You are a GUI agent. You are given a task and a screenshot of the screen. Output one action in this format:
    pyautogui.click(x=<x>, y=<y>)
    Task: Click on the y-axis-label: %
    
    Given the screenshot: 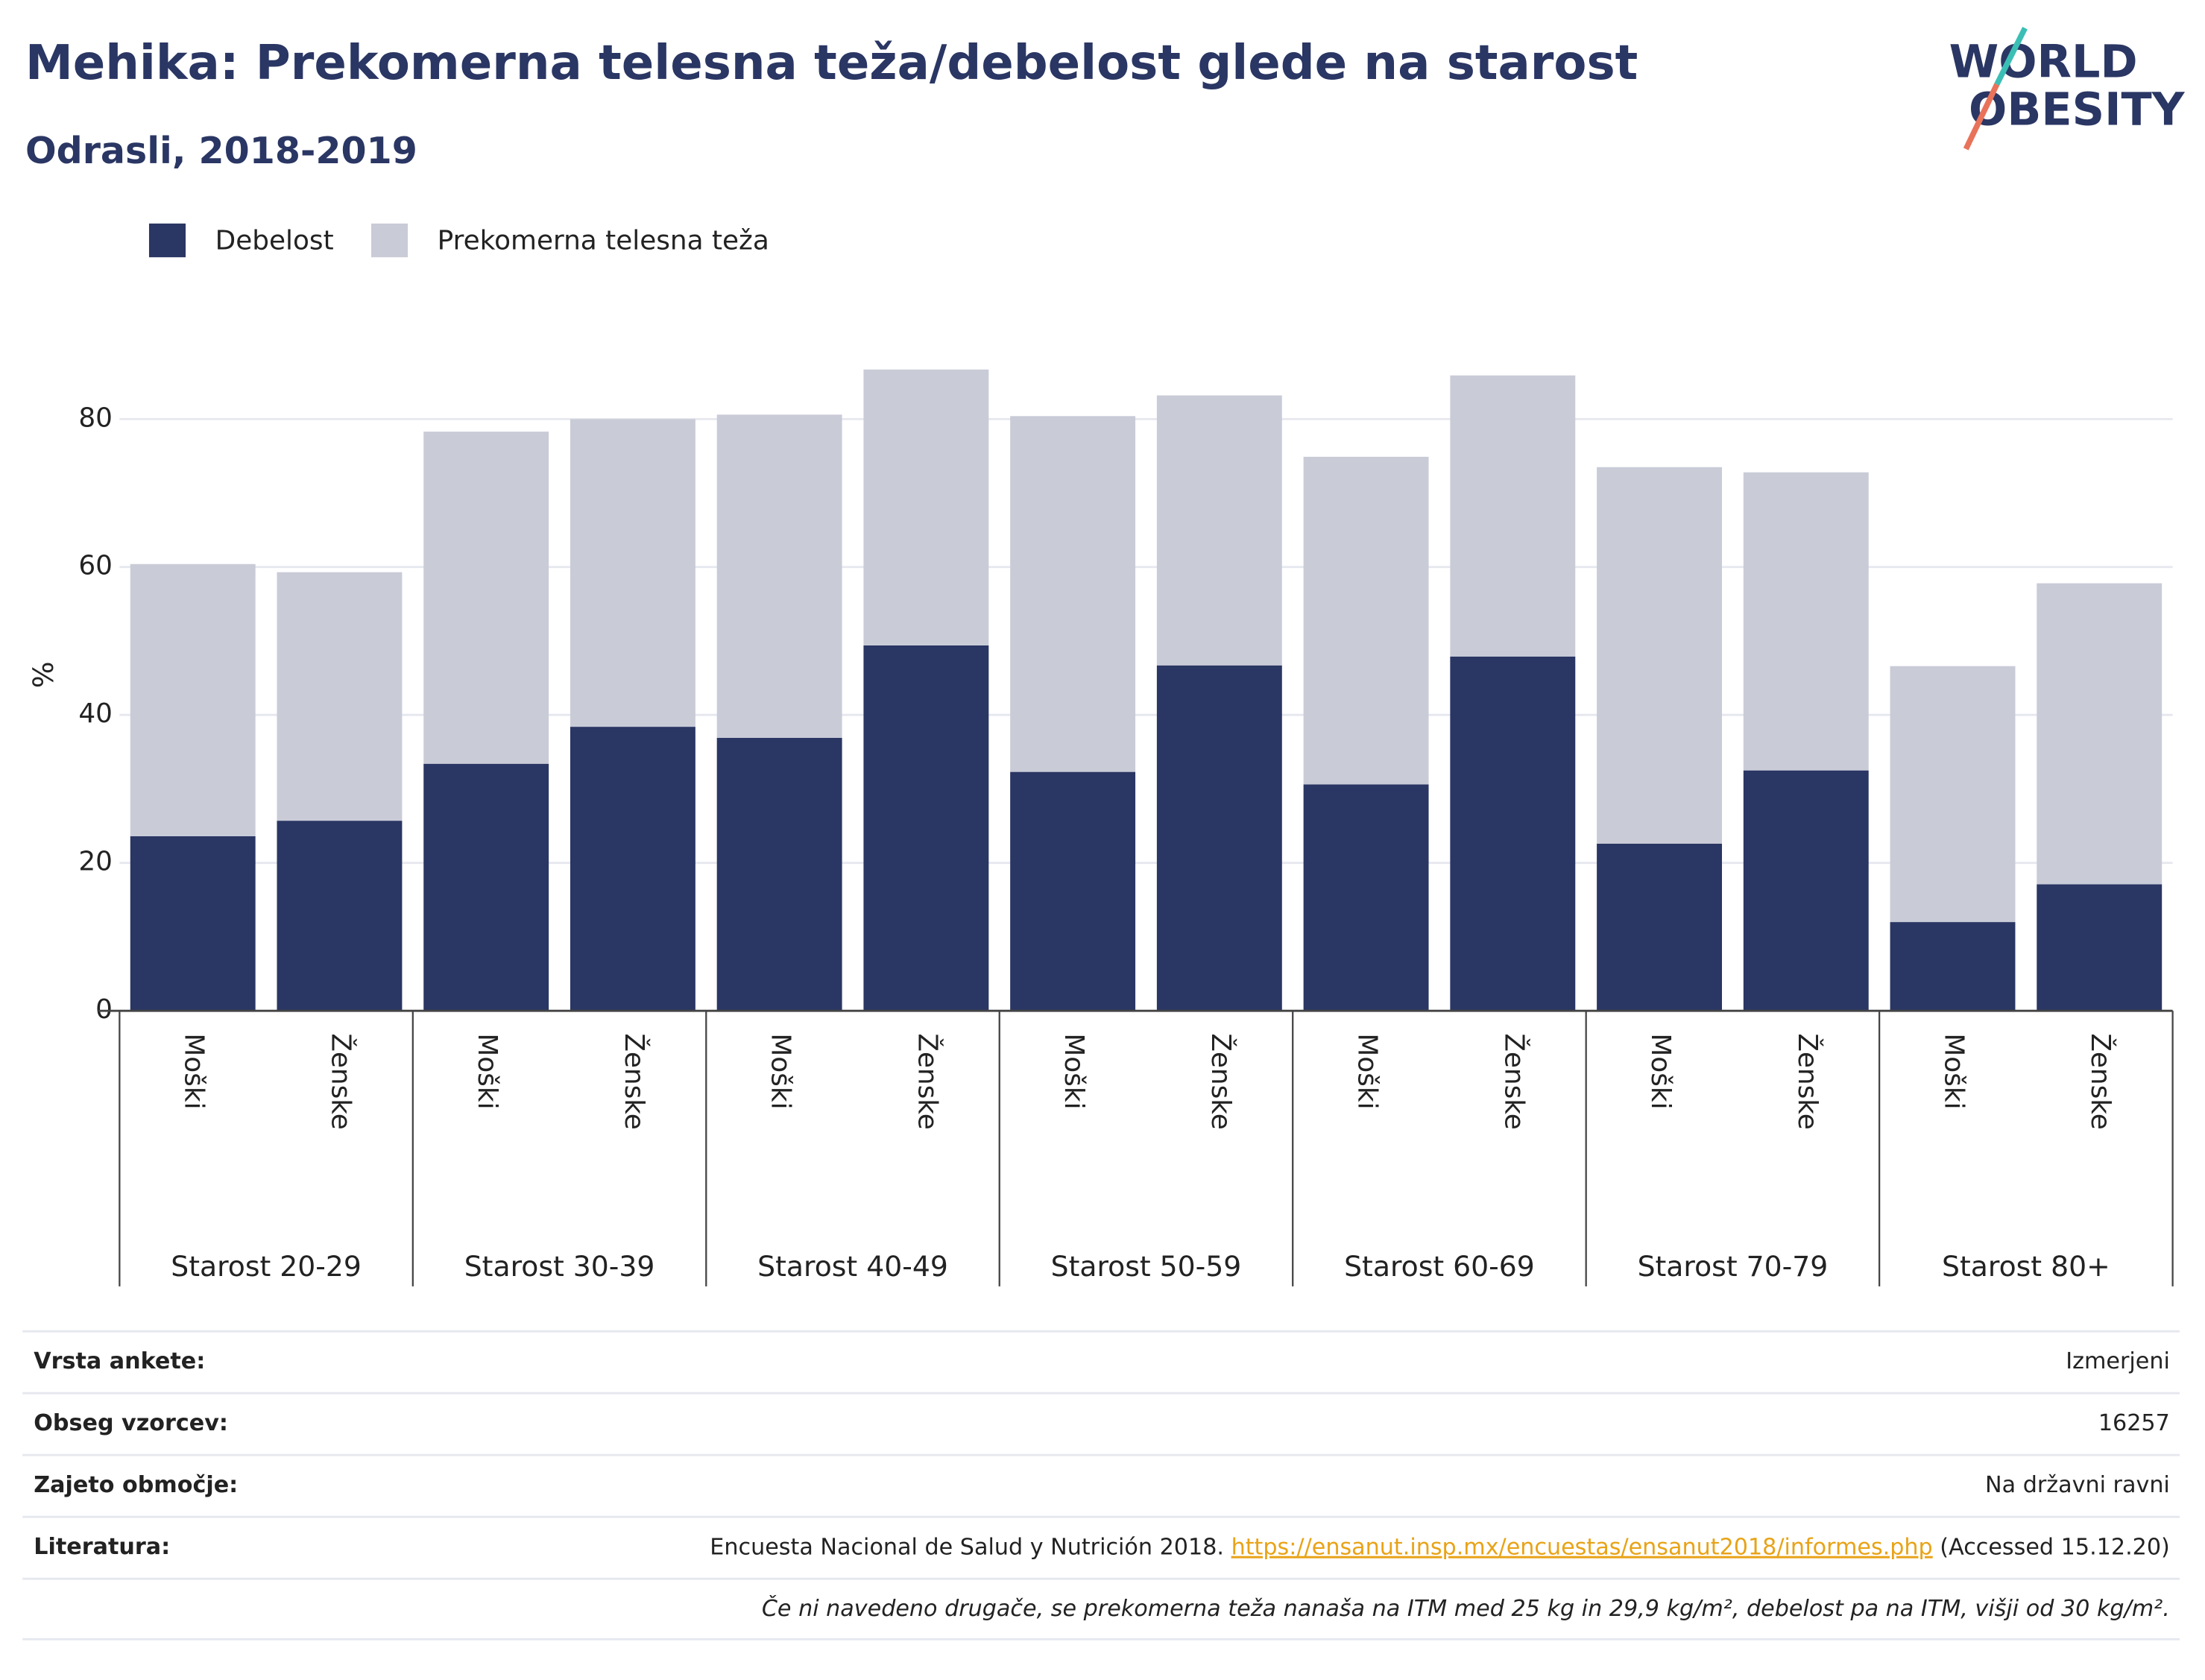 What is the action you would take?
    pyautogui.click(x=43, y=674)
    